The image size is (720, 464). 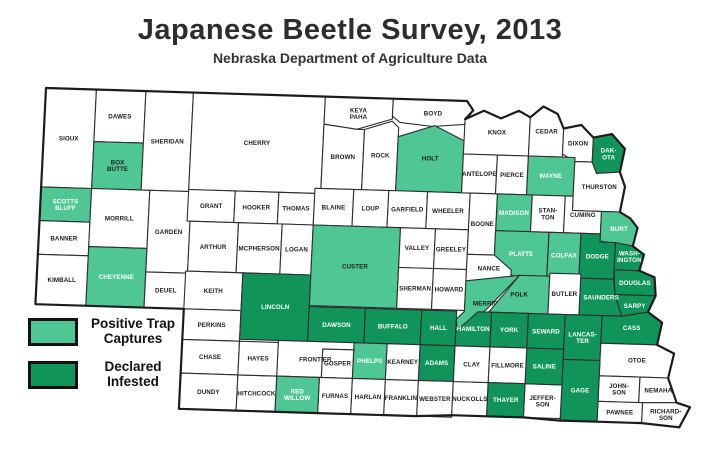 I want to click on county-cheyenne, so click(x=116, y=277).